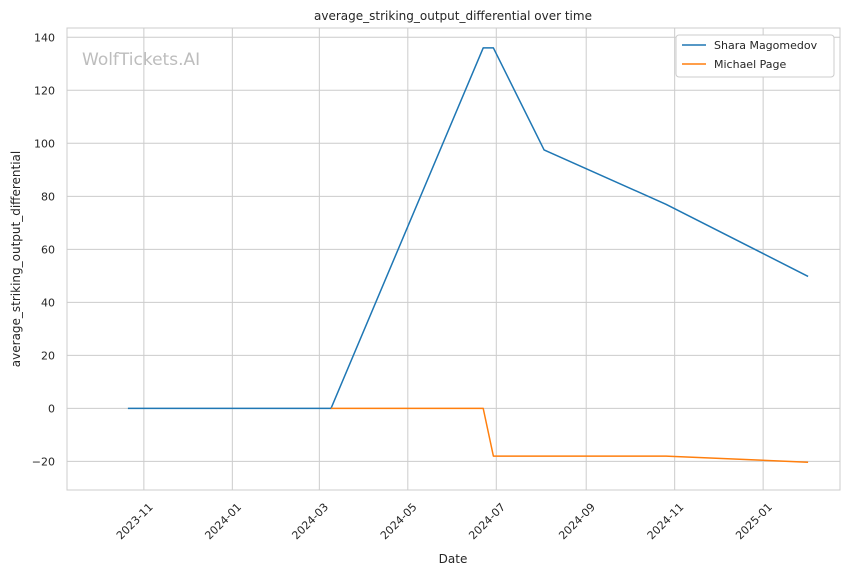  What do you see at coordinates (44, 143) in the screenshot?
I see `y-tick-label: 100` at bounding box center [44, 143].